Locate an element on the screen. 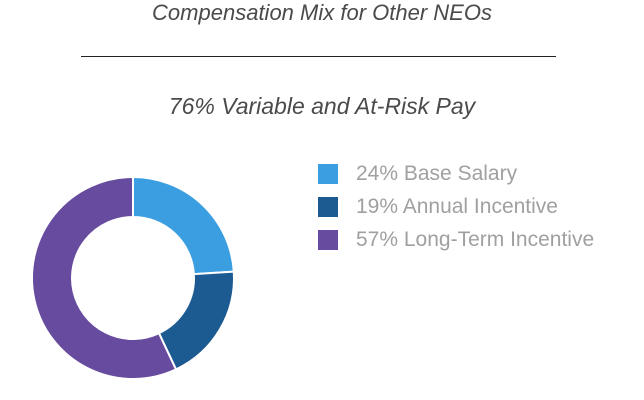  legend-label: 57% Long-Term Incentive is located at coordinates (475, 239).